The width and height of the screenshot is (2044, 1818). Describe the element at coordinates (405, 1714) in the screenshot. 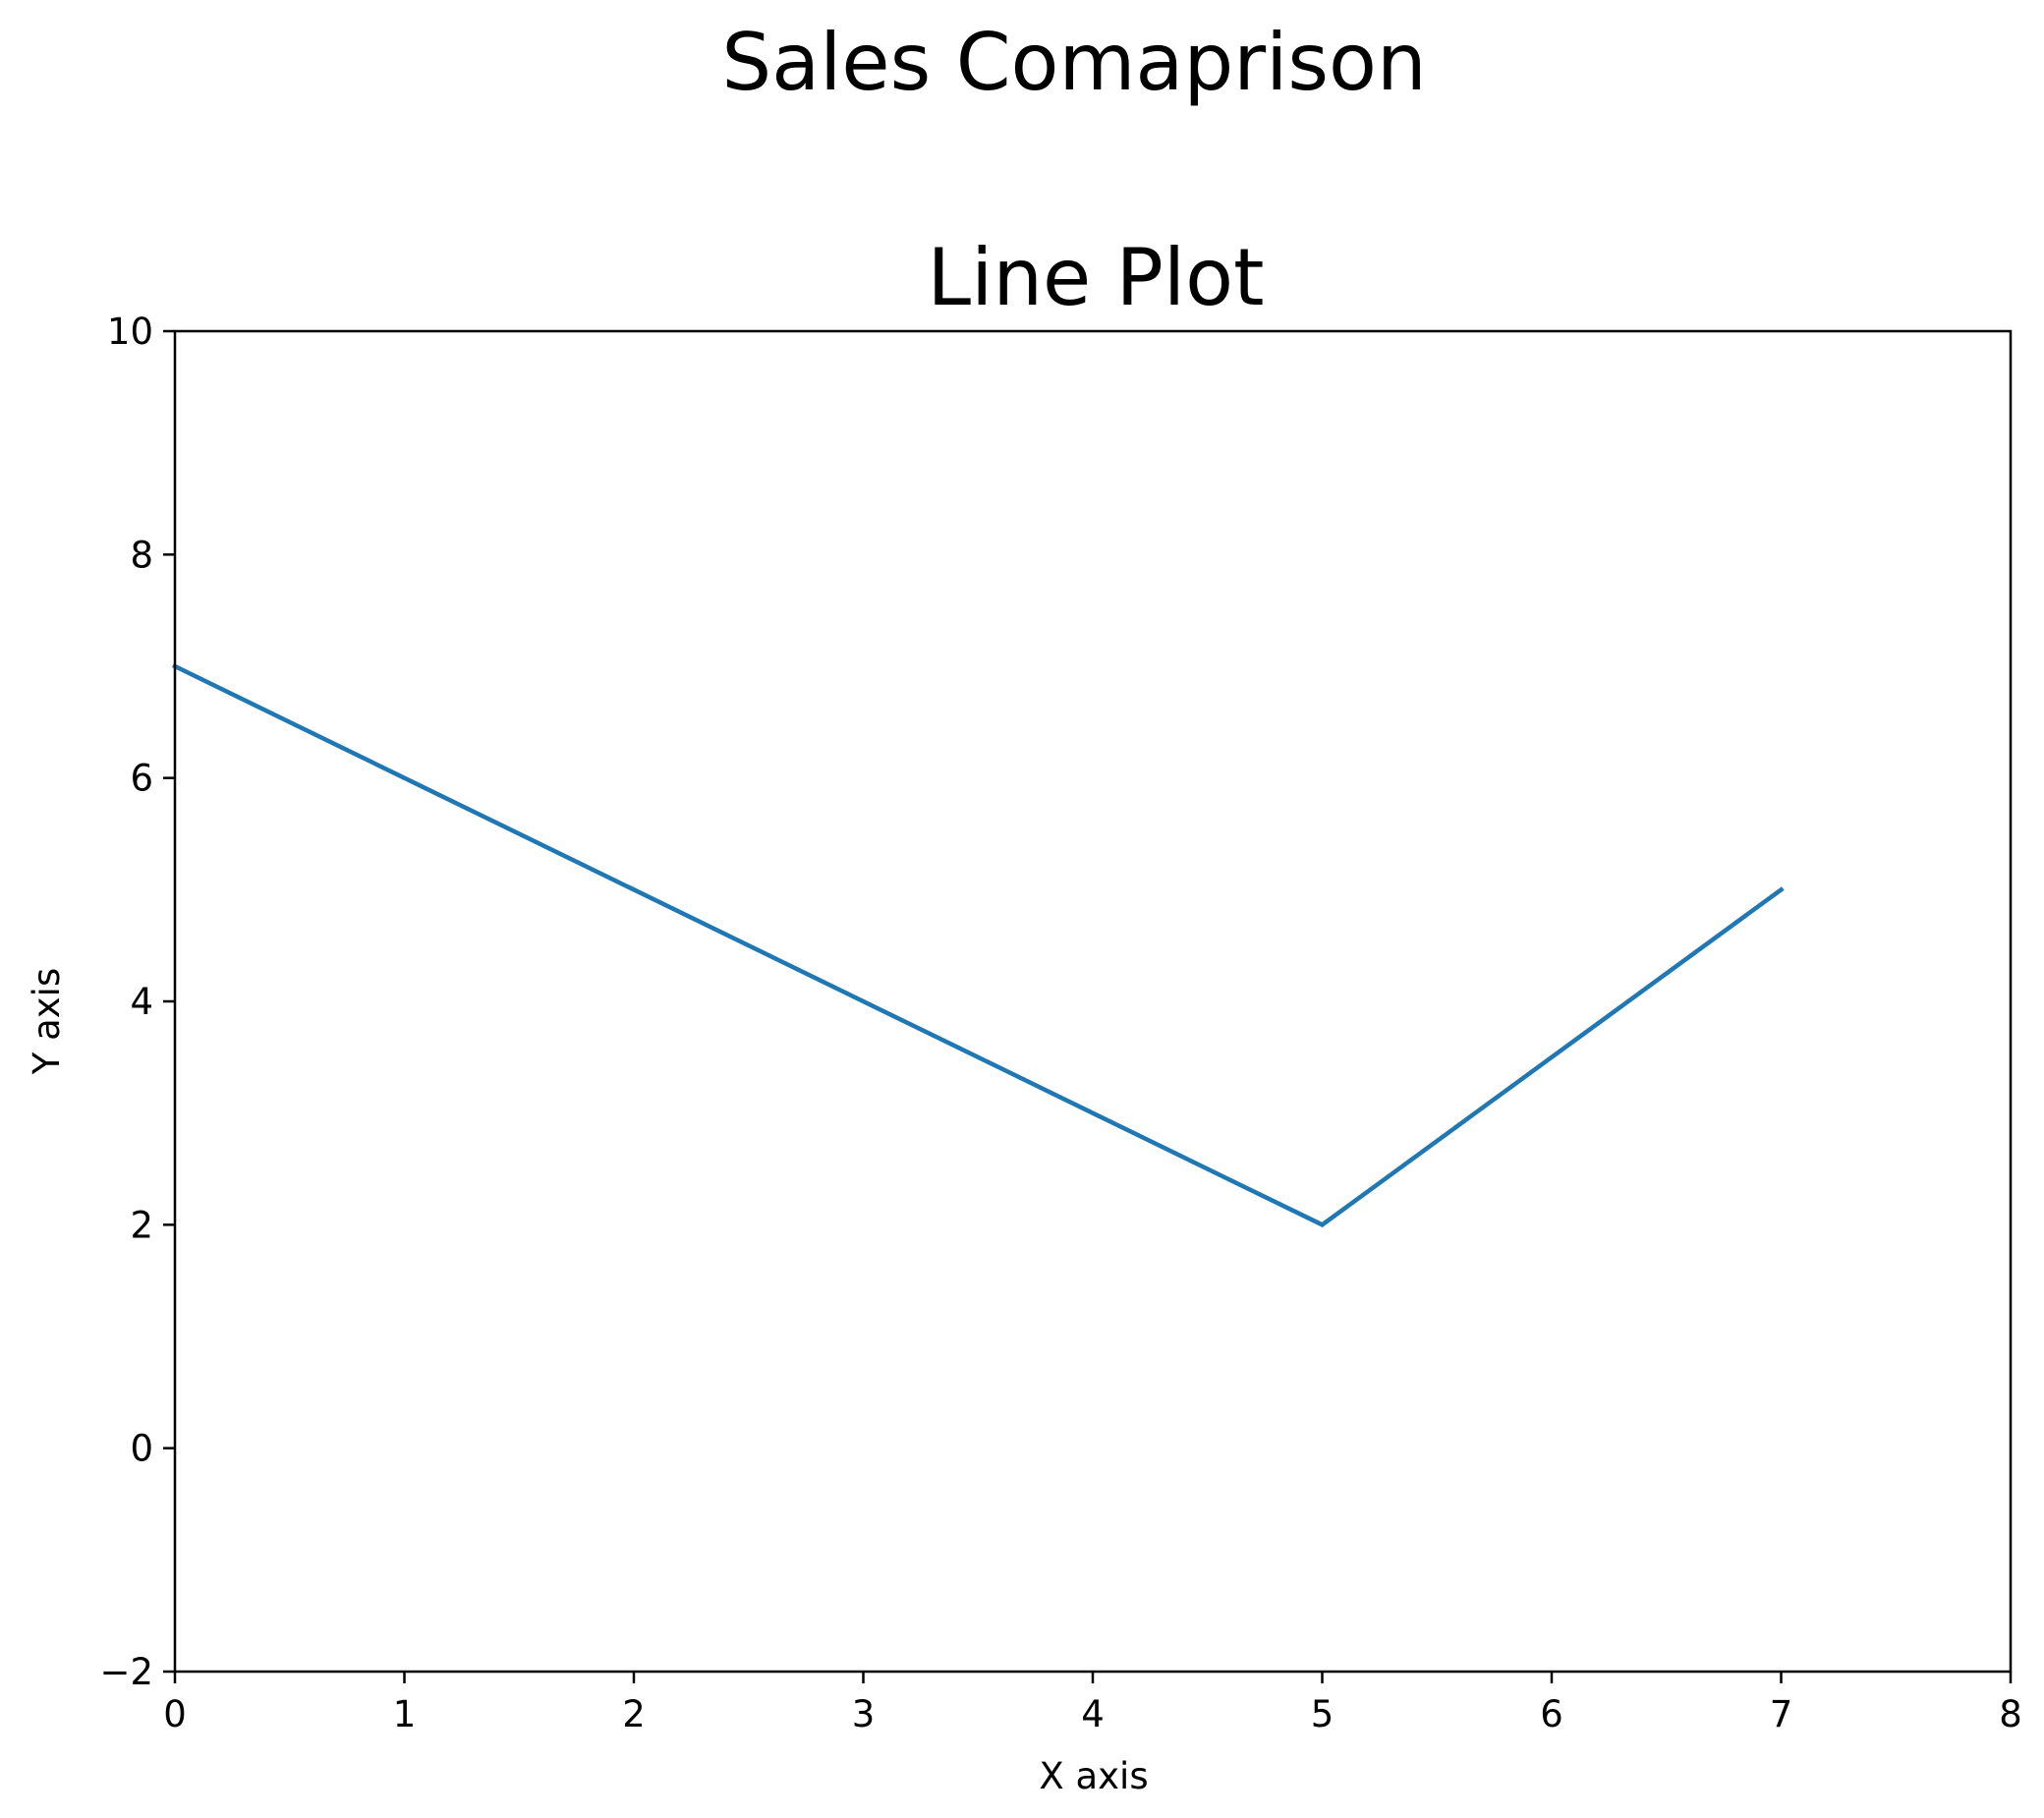

I see `x-tick-label: 1` at that location.